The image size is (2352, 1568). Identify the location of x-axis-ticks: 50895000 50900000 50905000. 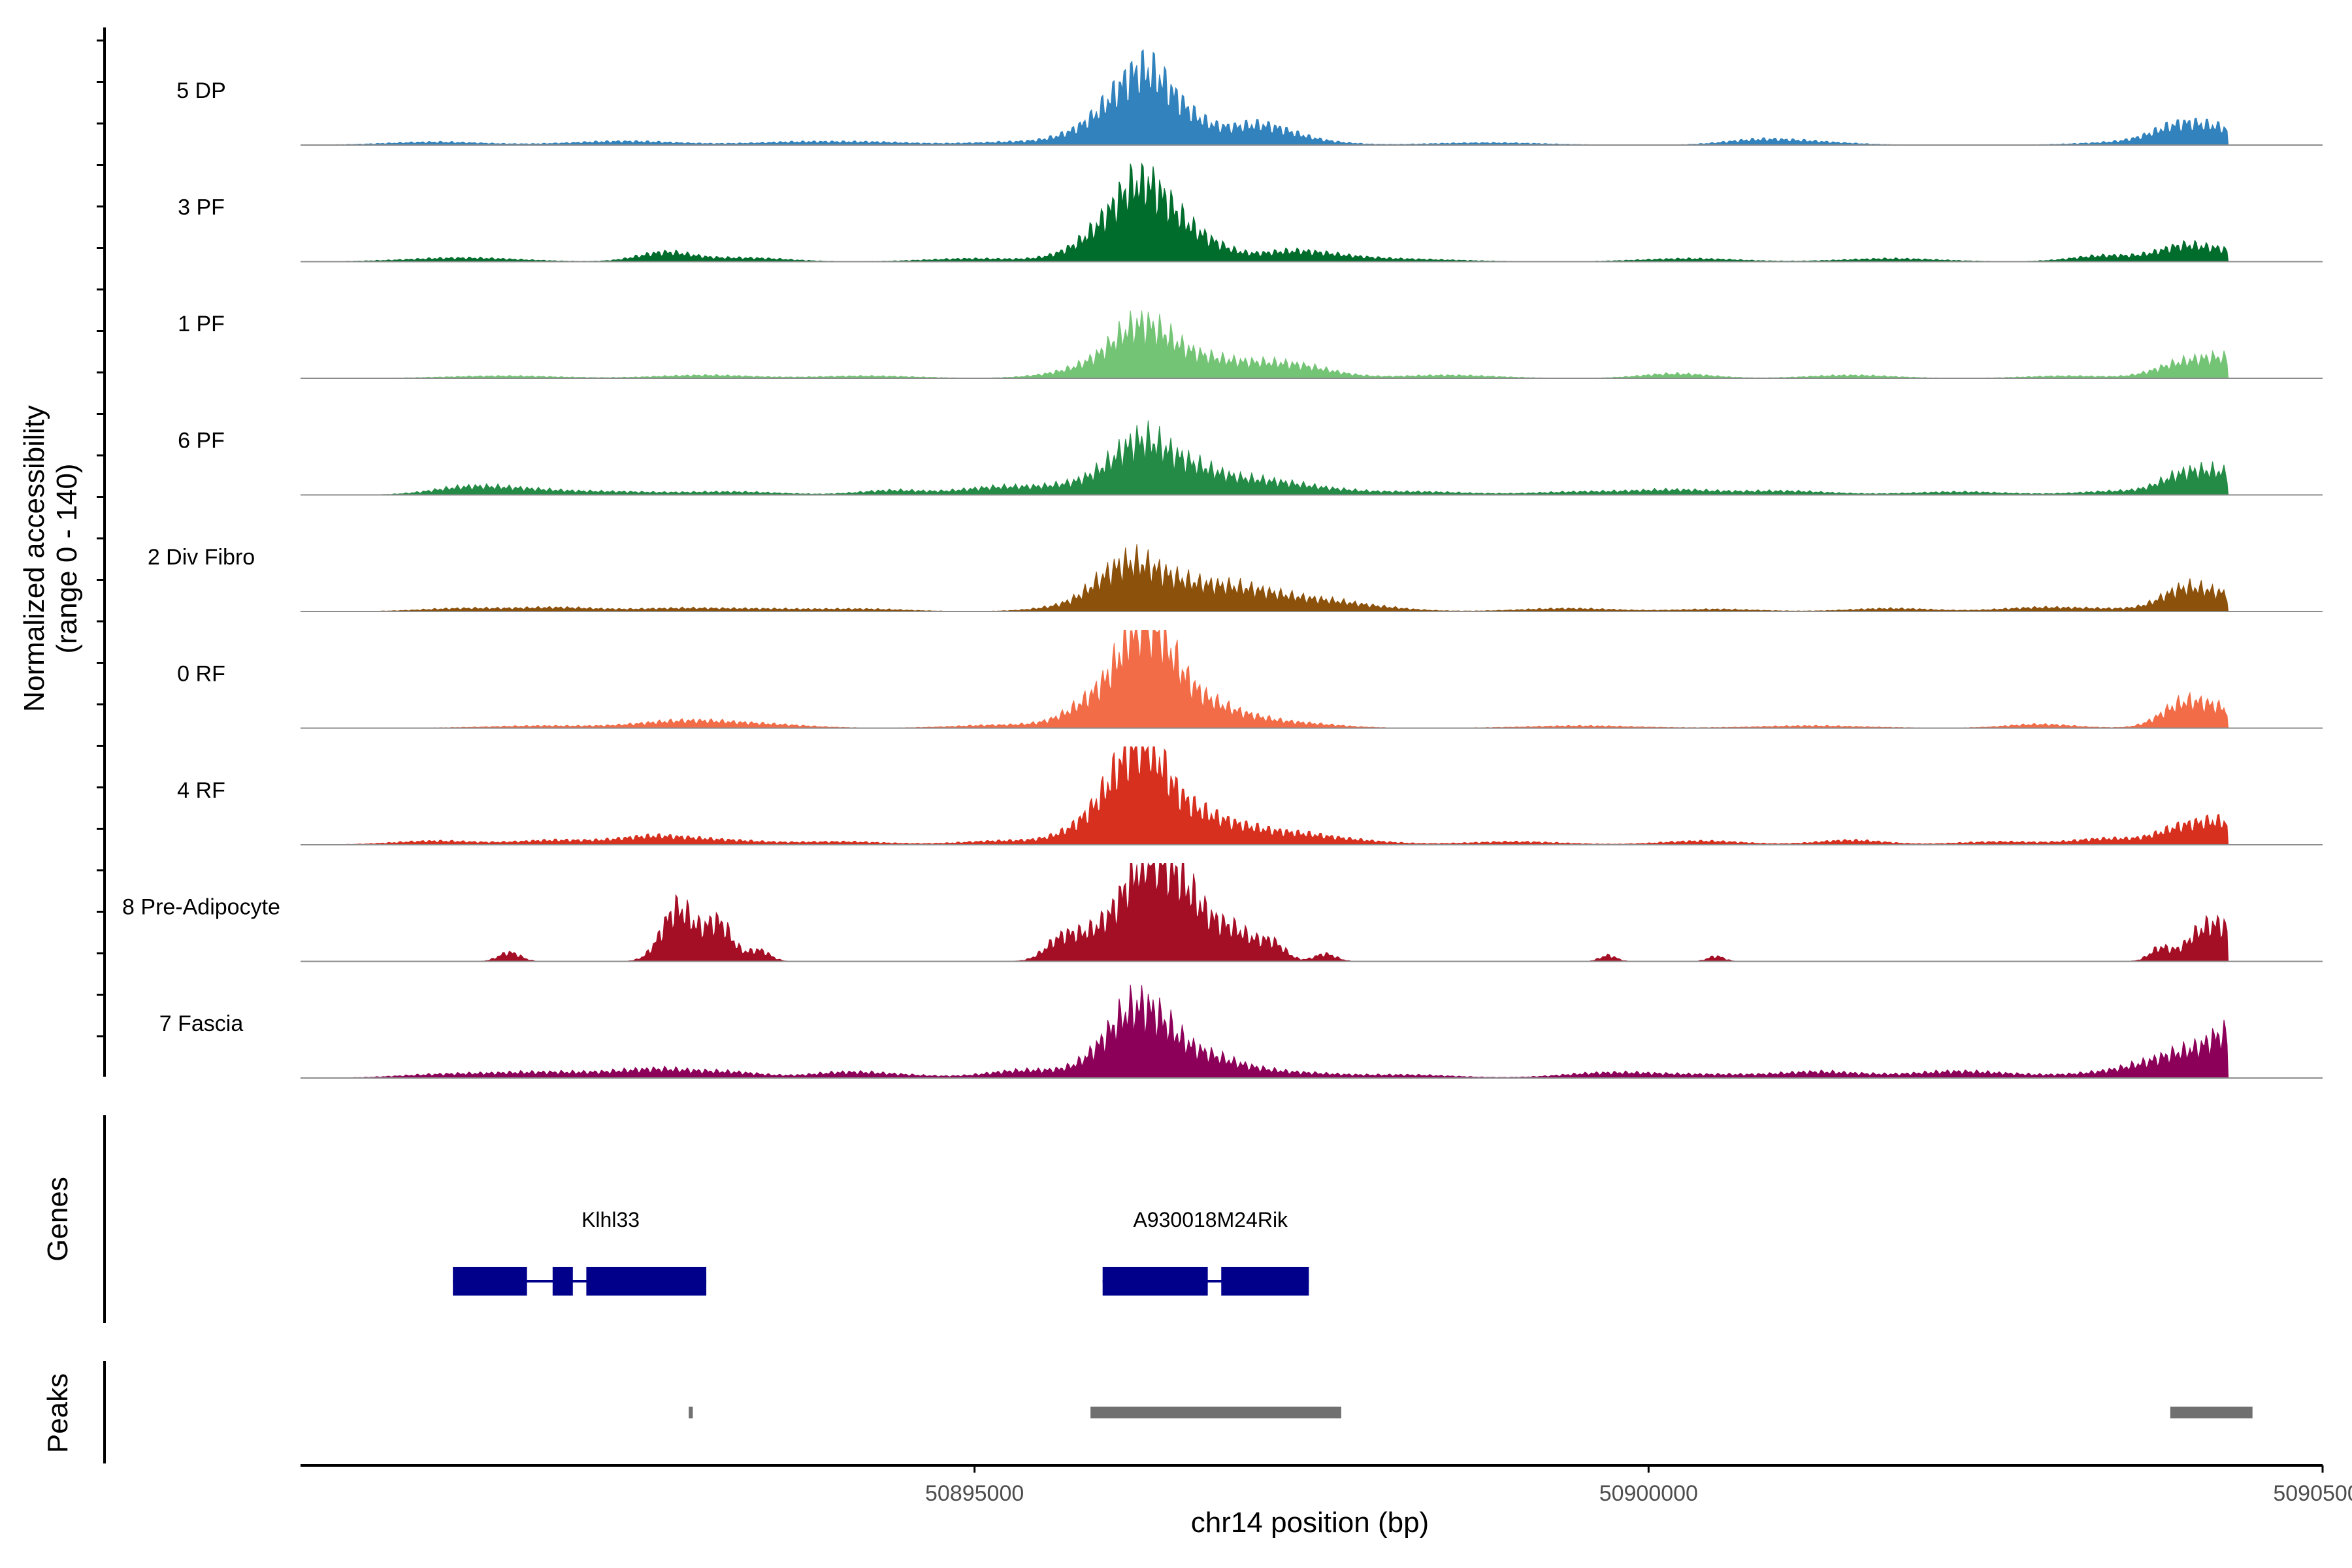
(1638, 1485).